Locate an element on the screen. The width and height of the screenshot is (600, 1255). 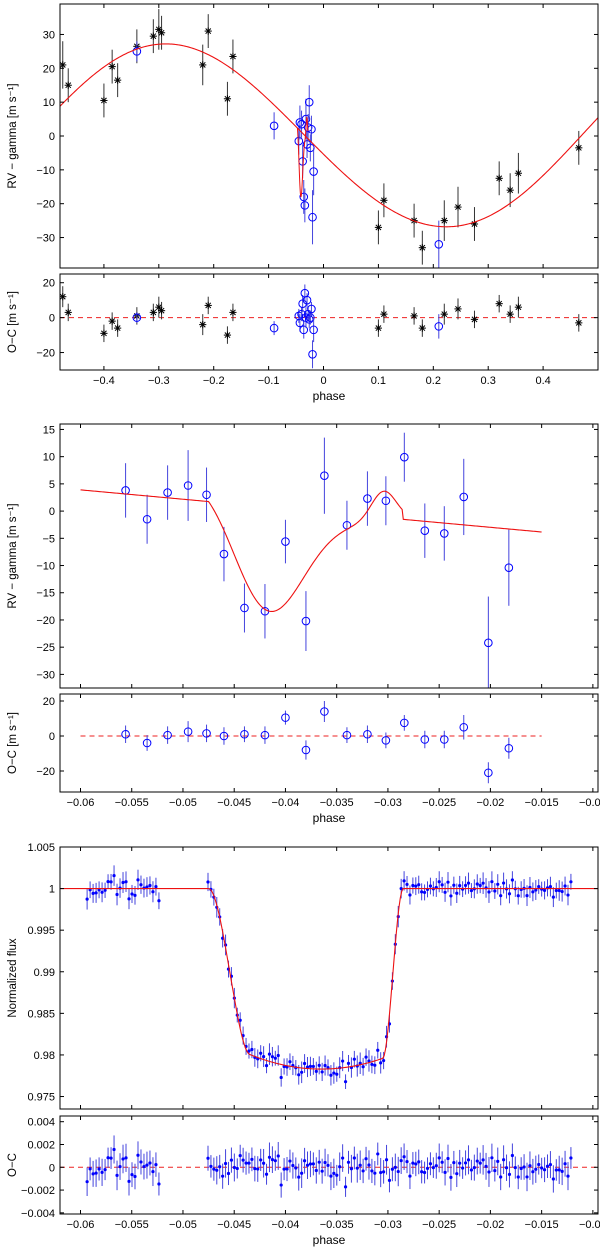
series-o-c is located at coordinates (329, 1166).